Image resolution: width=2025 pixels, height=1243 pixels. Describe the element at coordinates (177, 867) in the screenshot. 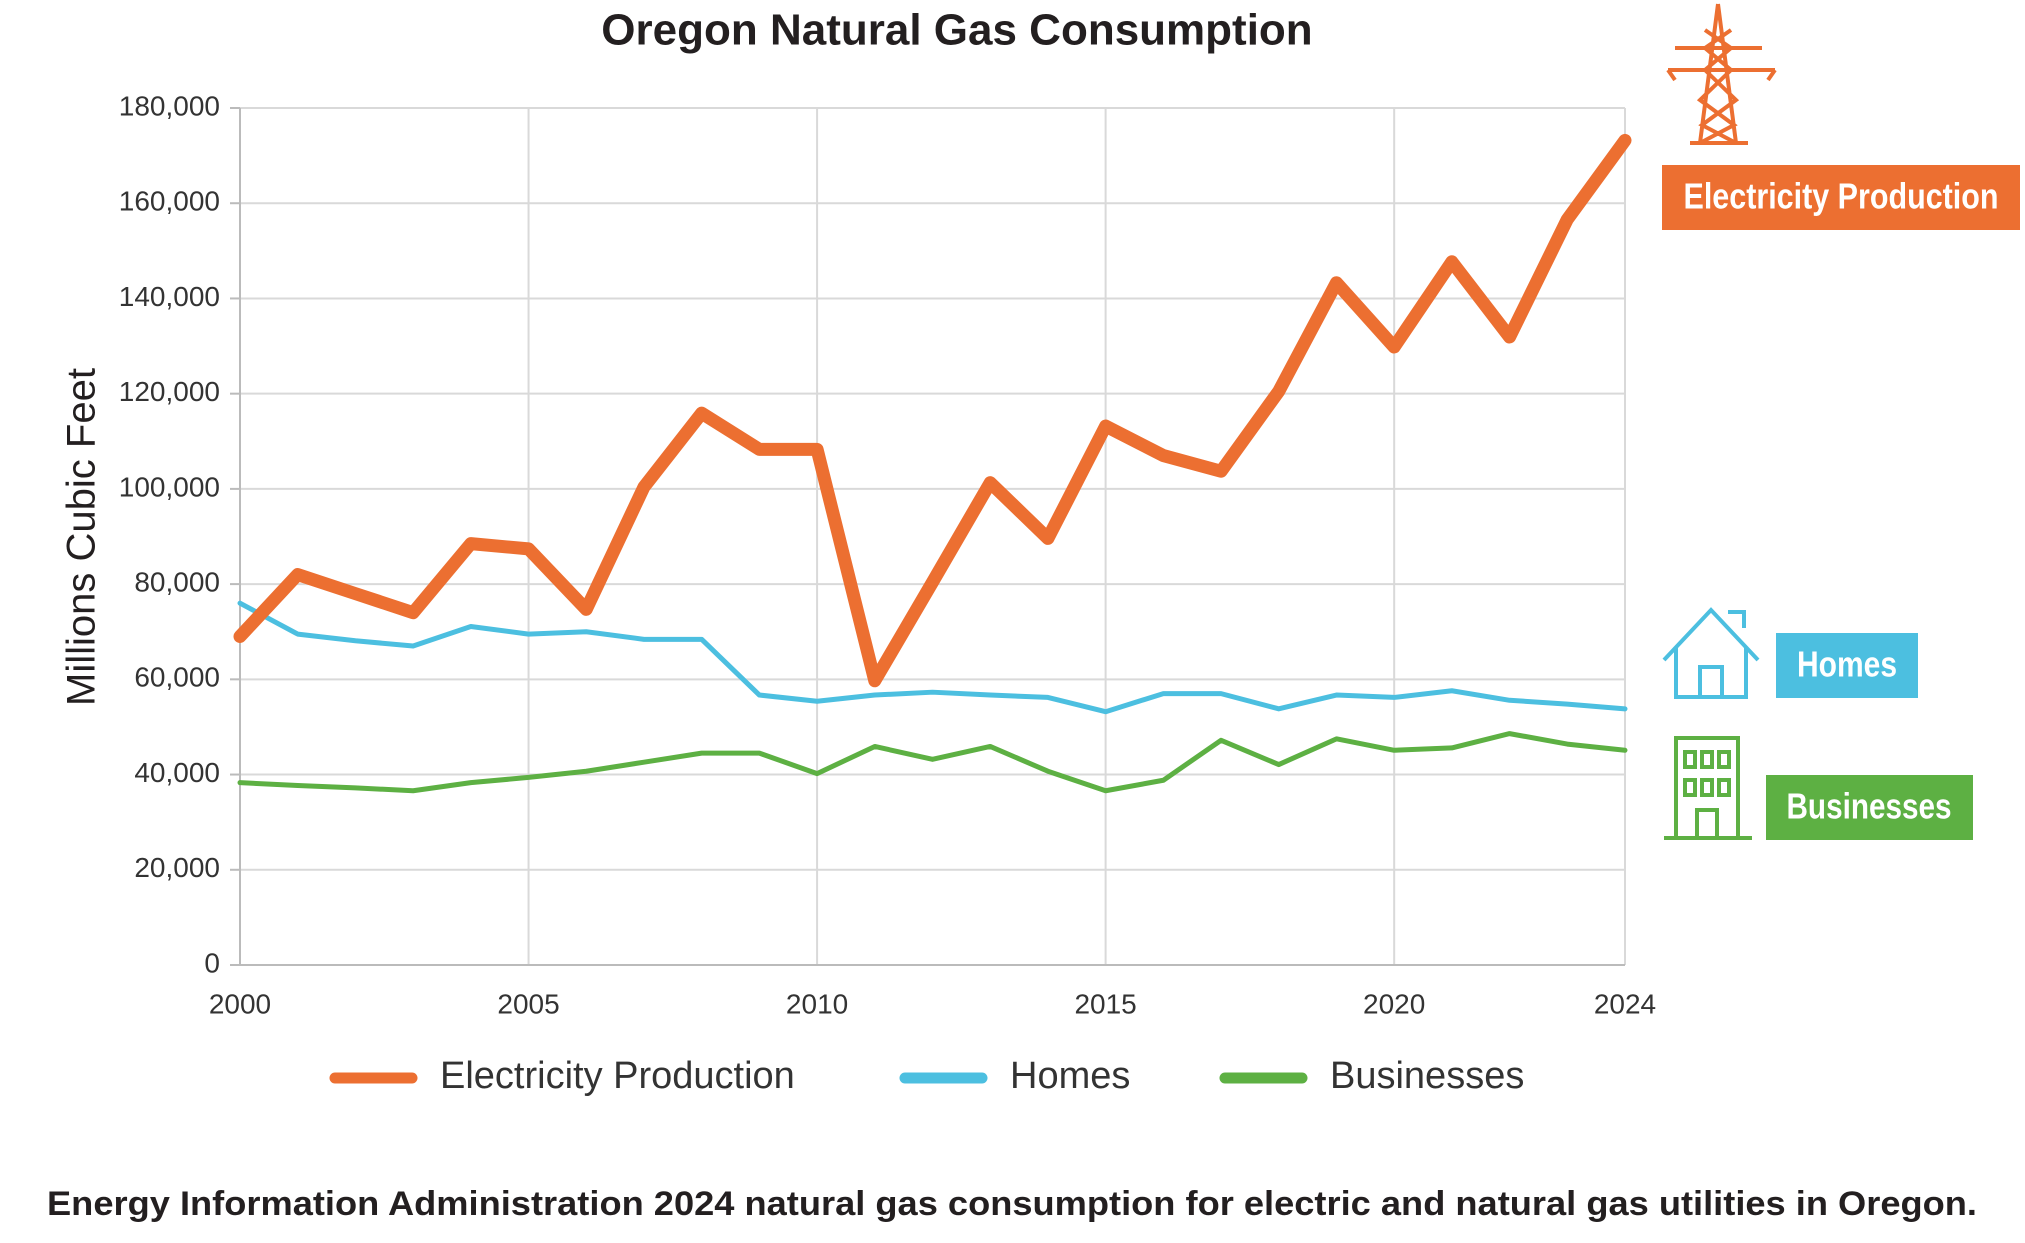

I see `y-tick-label: 20,000` at that location.